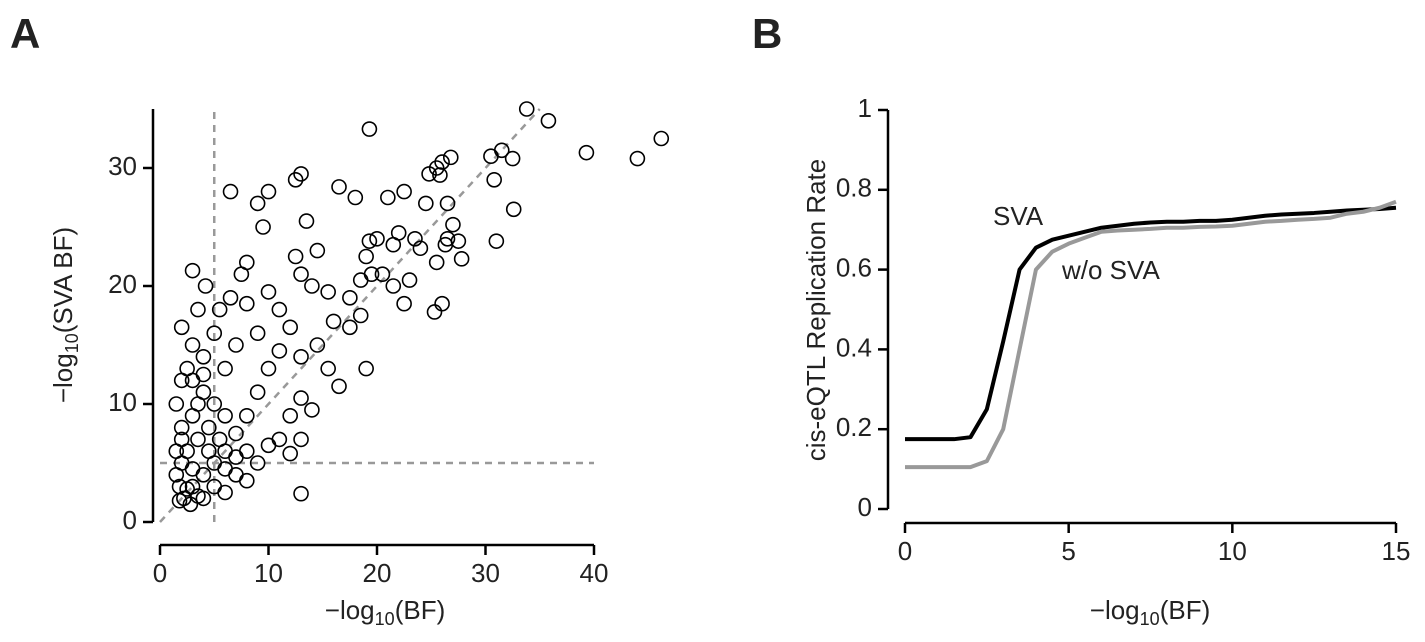 Image resolution: width=1425 pixels, height=642 pixels. I want to click on axis-label-part: −log, so click(1115, 610).